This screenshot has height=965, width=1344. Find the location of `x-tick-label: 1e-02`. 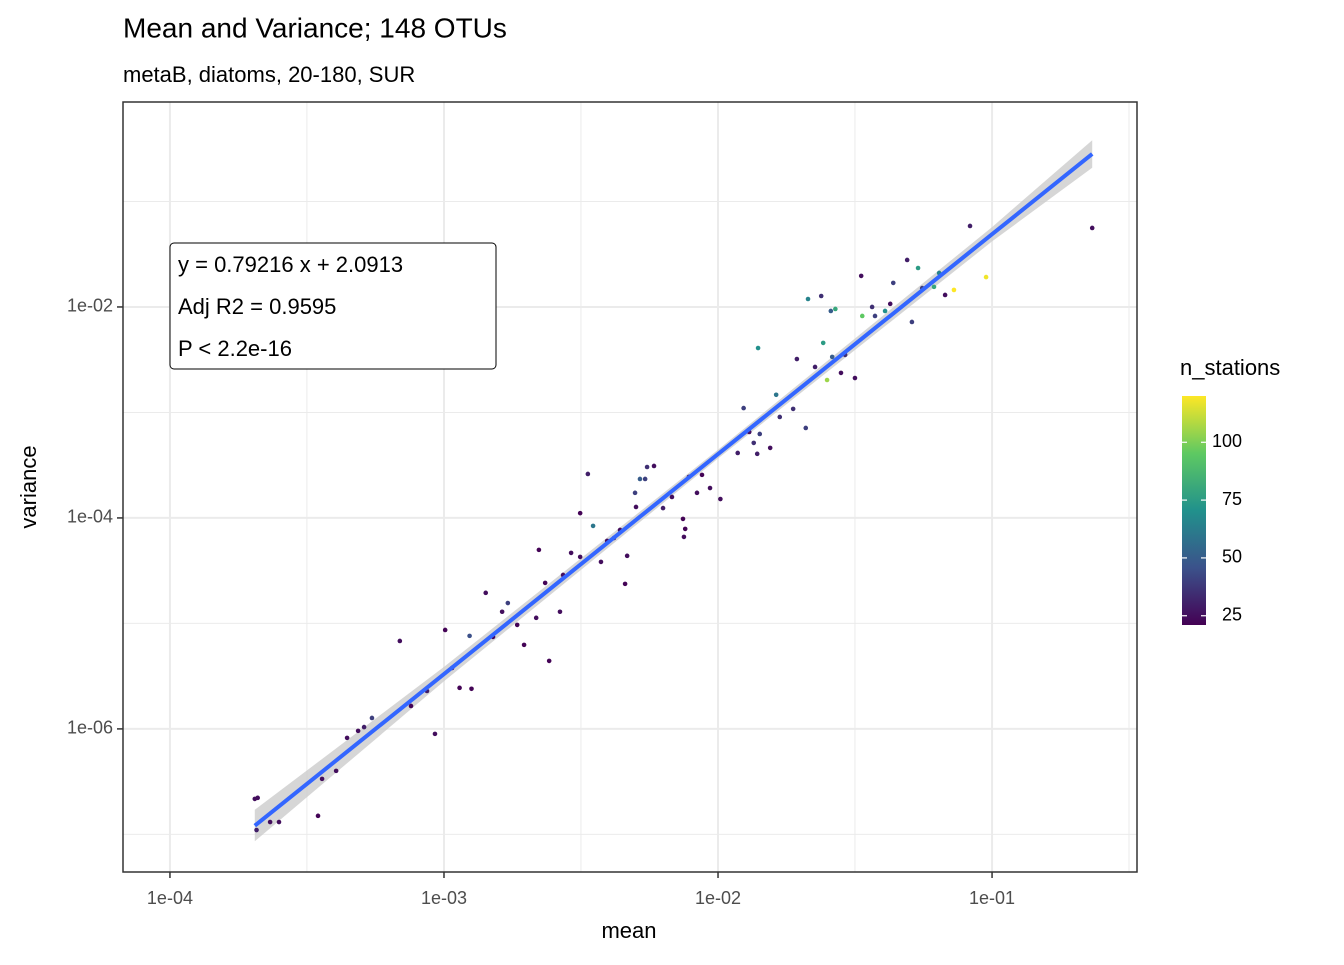

x-tick-label: 1e-02 is located at coordinates (718, 898).